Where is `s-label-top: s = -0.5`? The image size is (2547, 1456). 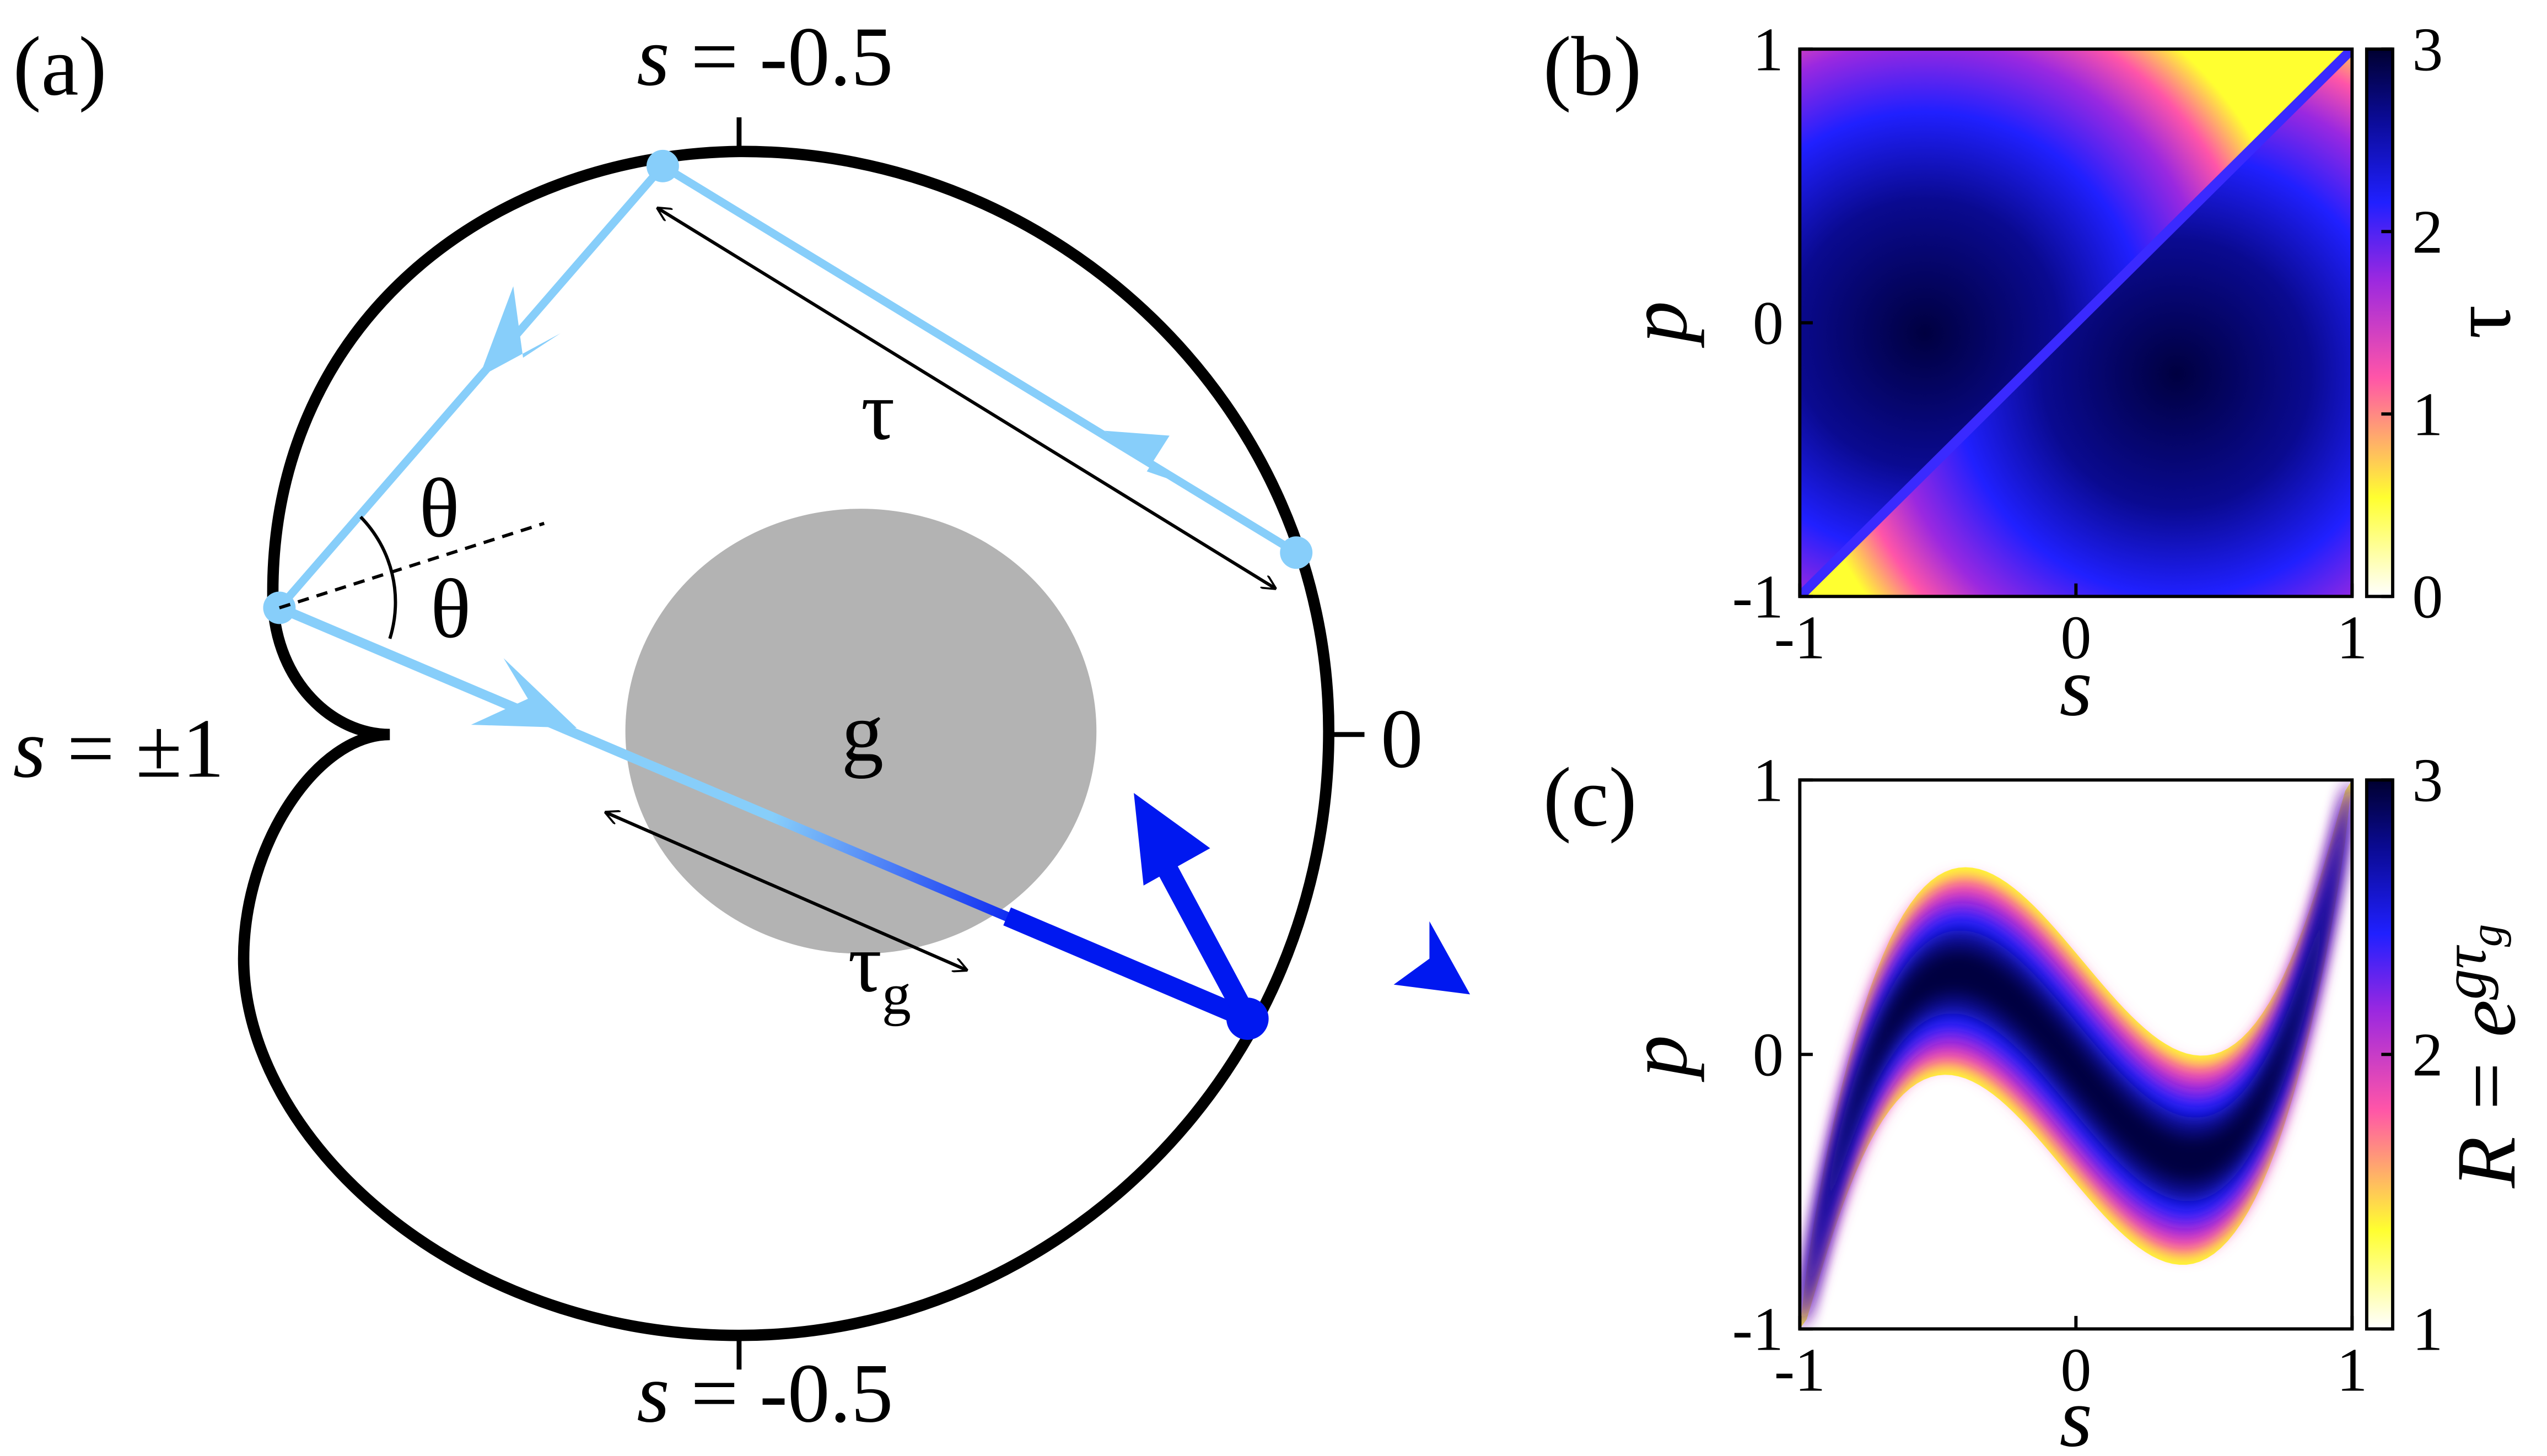 s-label-top: s = -0.5 is located at coordinates (765, 57).